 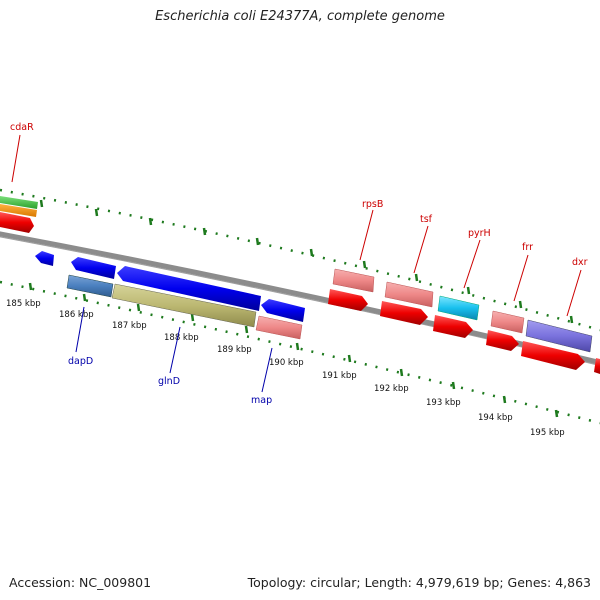 What do you see at coordinates (574, 293) in the screenshot?
I see `leader-dxr` at bounding box center [574, 293].